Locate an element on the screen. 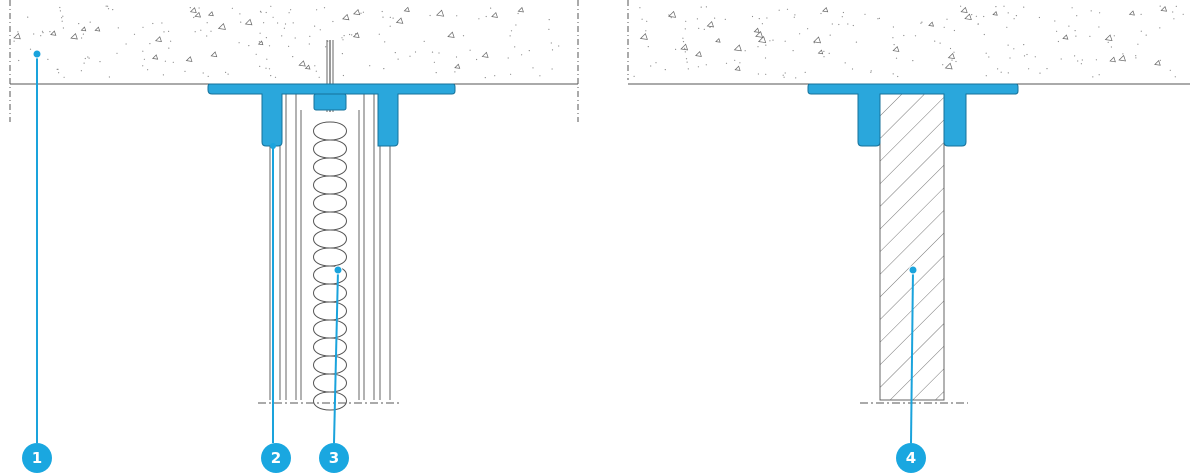  marker-circle is located at coordinates (37, 458).